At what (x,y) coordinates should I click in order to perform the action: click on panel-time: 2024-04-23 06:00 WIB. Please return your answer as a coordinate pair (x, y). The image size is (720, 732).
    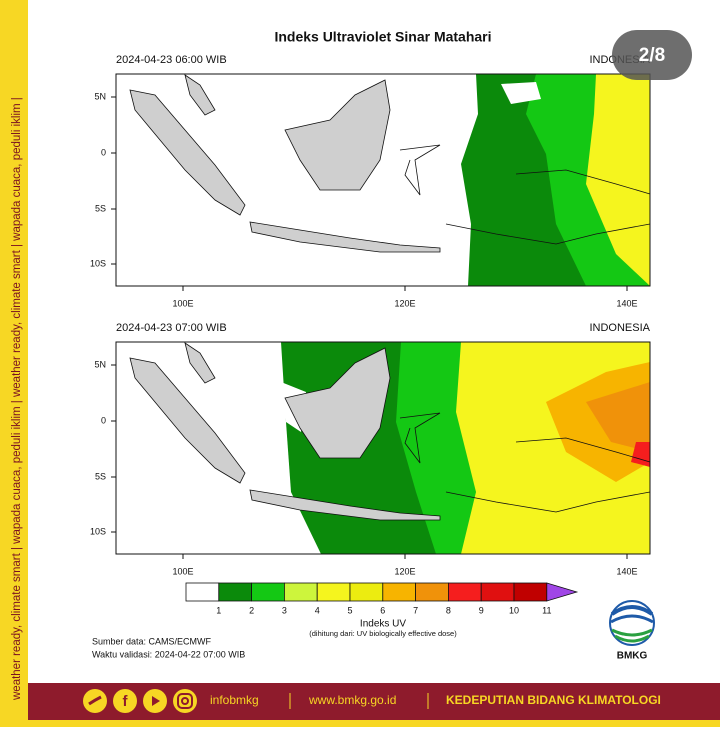
    Looking at the image, I should click on (171, 60).